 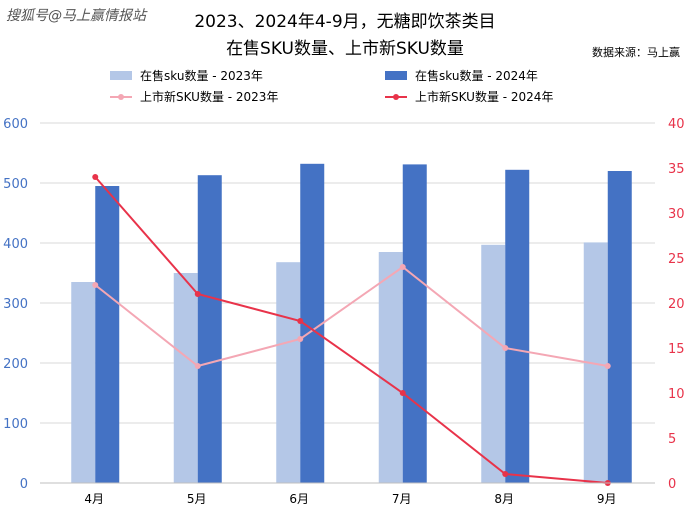 I want to click on series-line, so click(x=351, y=316).